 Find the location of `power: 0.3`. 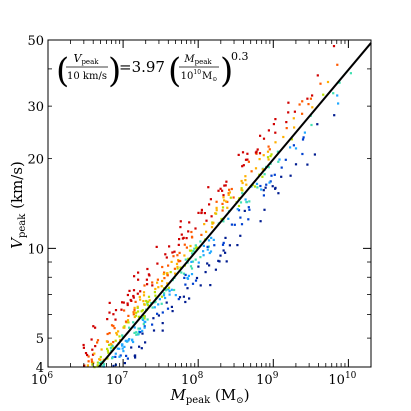

power: 0.3 is located at coordinates (240, 56).